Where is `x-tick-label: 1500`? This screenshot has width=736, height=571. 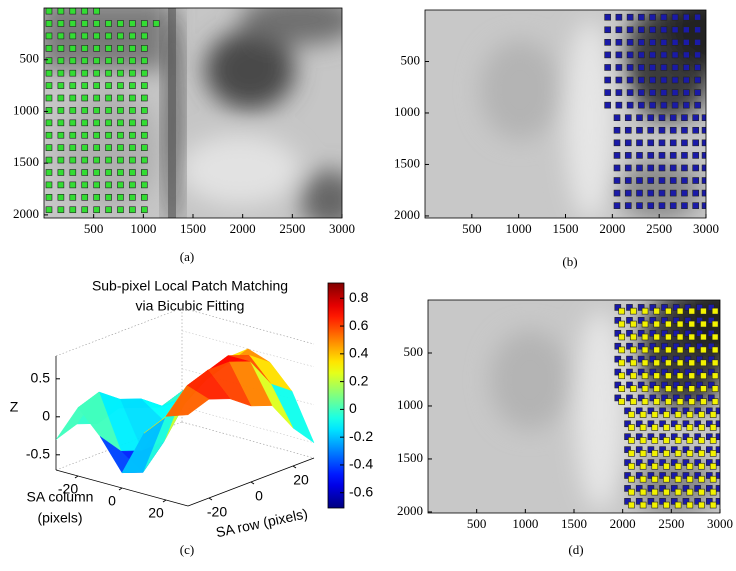 x-tick-label: 1500 is located at coordinates (193, 228).